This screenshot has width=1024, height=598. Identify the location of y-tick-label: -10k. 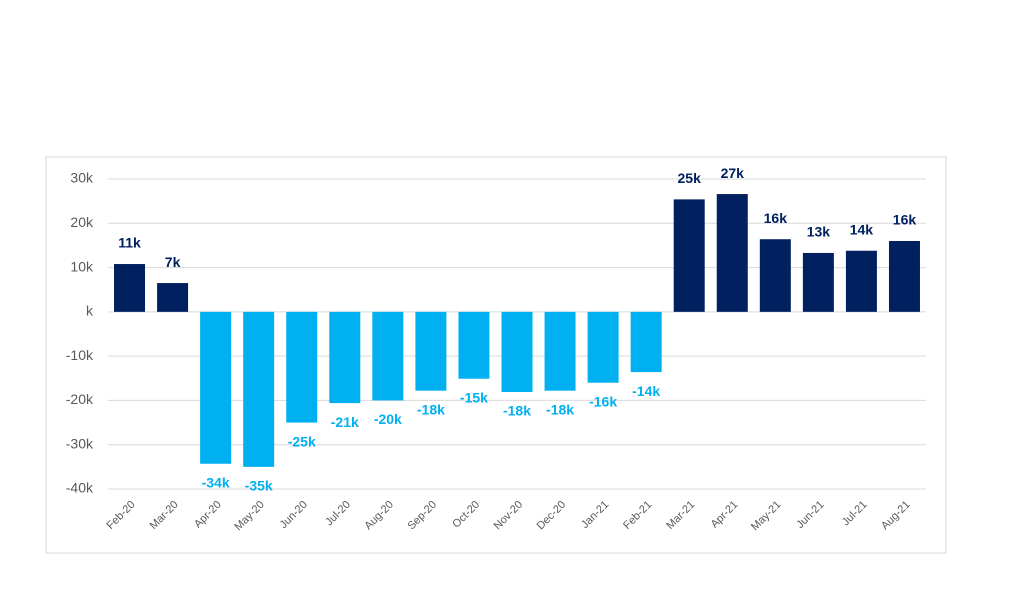
(80, 355).